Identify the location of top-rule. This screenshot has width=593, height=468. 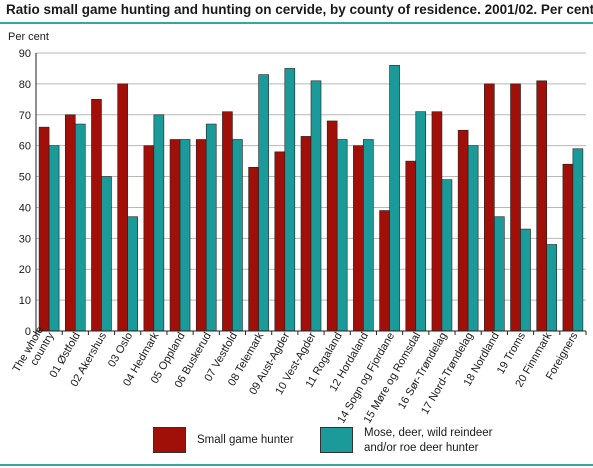
(296, 23).